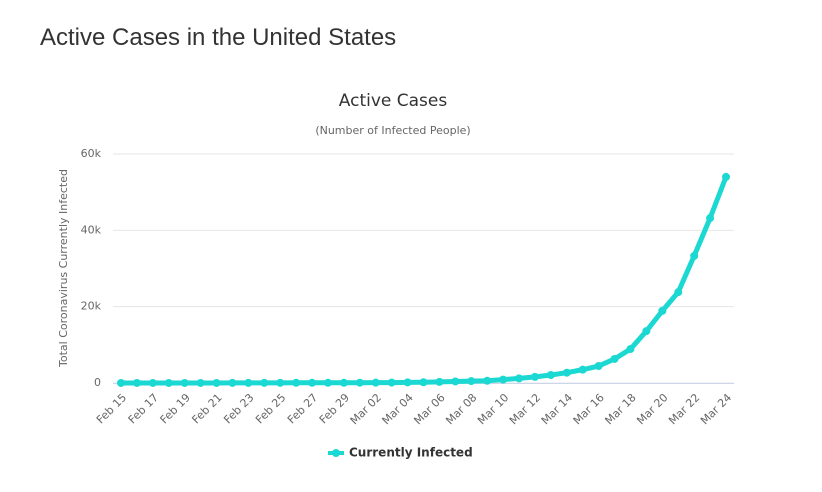 This screenshot has width=822, height=492. Describe the element at coordinates (302, 408) in the screenshot. I see `x-tick-label: Feb 27` at that location.